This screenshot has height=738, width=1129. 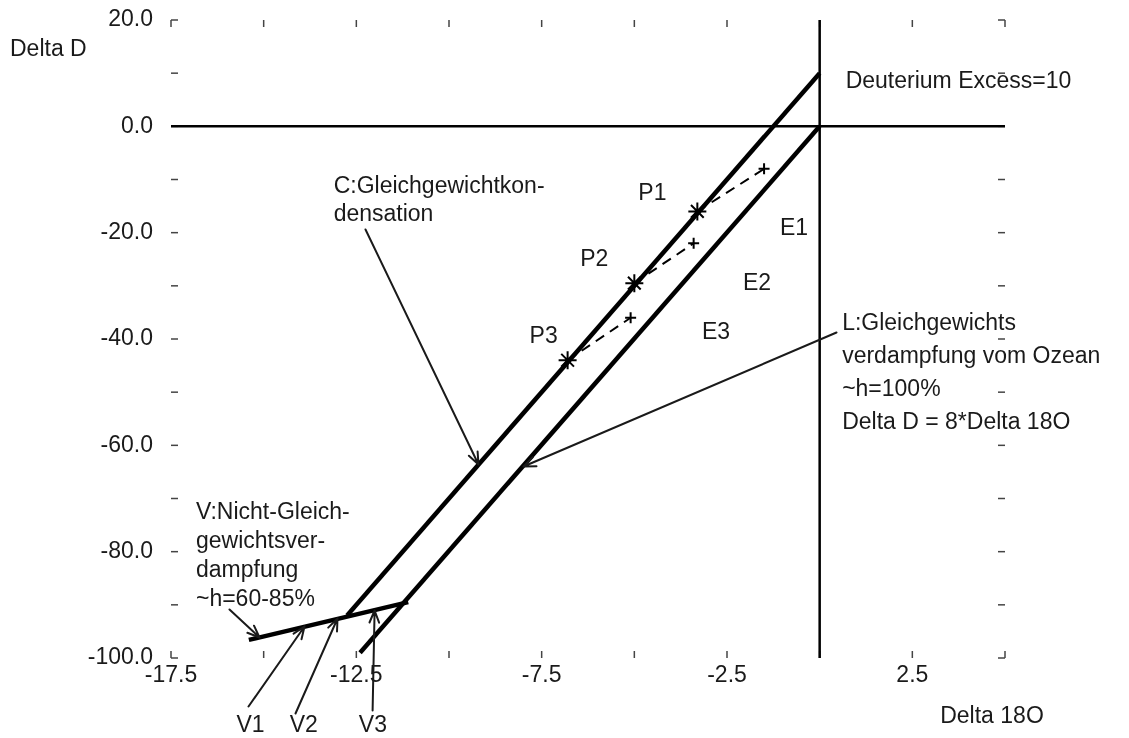 What do you see at coordinates (130, 18) in the screenshot?
I see `y-tick-label: 20.0` at bounding box center [130, 18].